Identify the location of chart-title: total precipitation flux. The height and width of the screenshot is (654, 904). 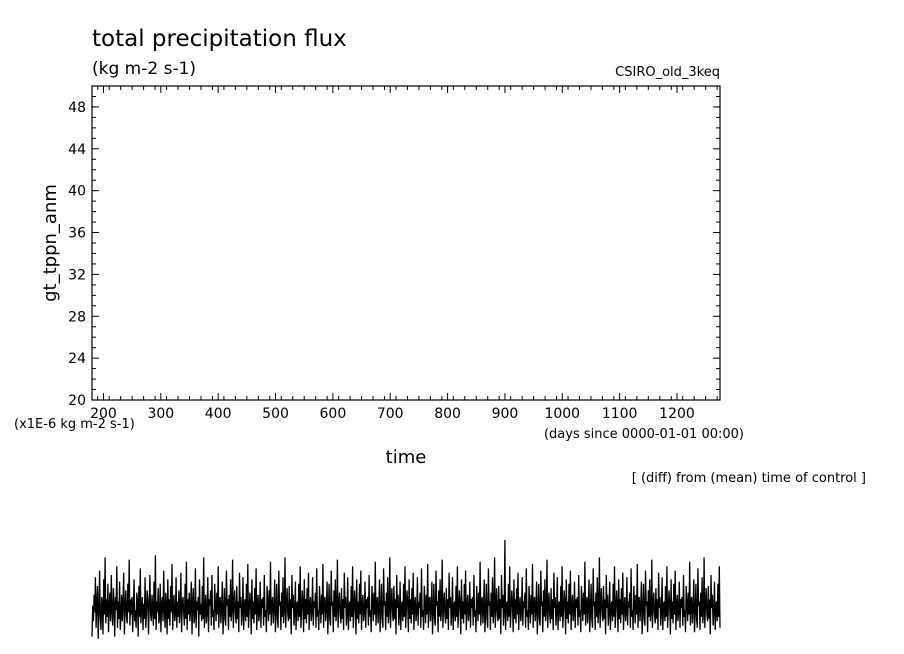
(219, 39).